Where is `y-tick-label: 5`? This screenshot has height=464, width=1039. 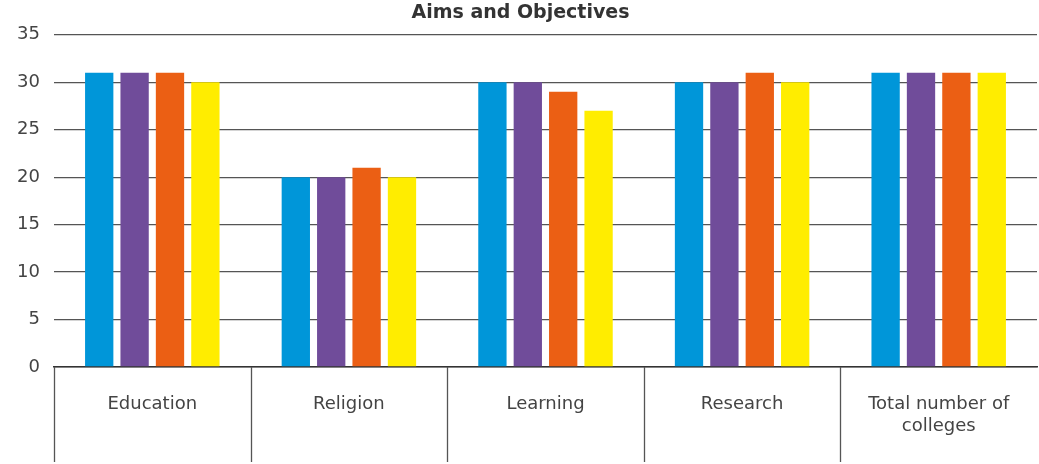 y-tick-label: 5 is located at coordinates (34, 318).